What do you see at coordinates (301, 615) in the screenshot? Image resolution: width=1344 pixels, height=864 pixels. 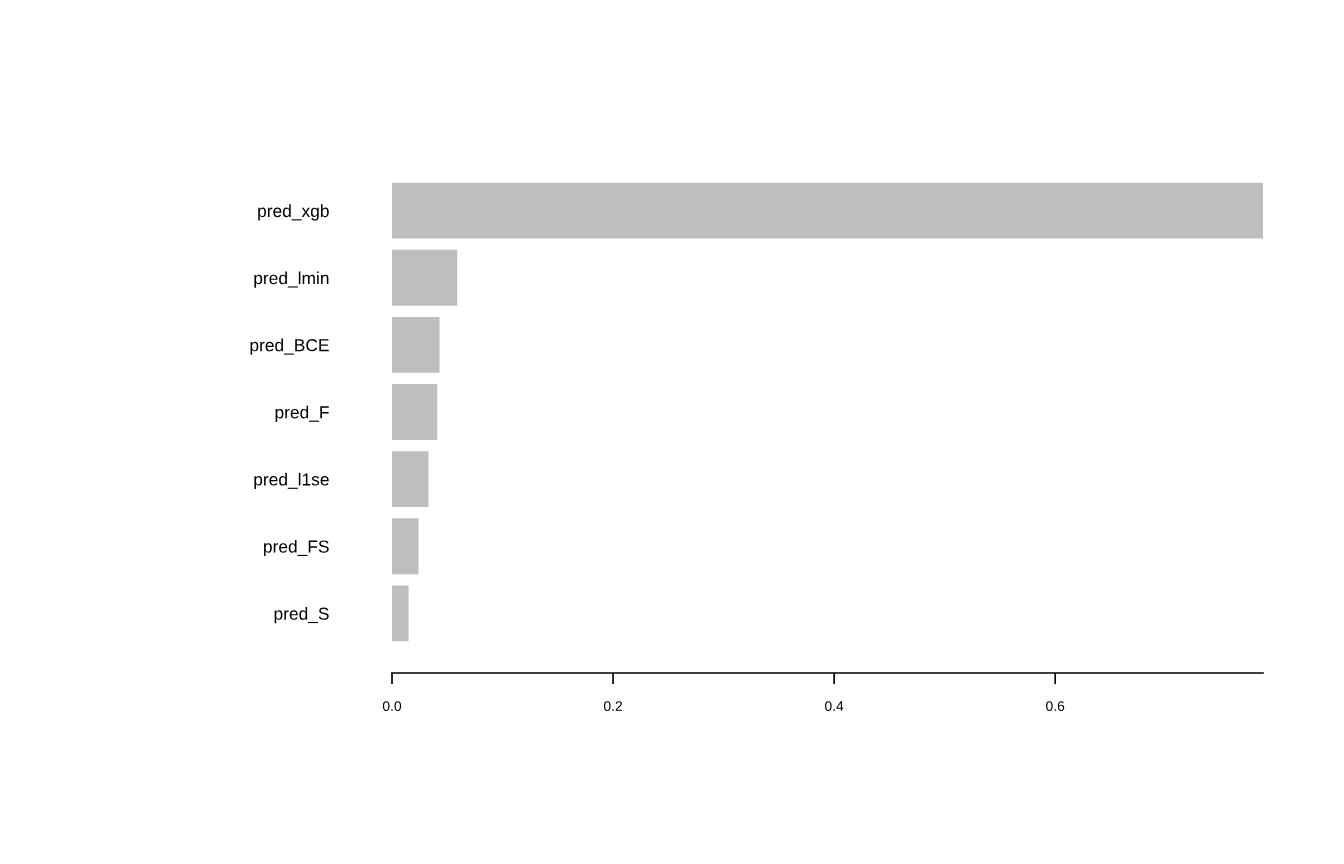 I see `y-tick-label: pred_S` at bounding box center [301, 615].